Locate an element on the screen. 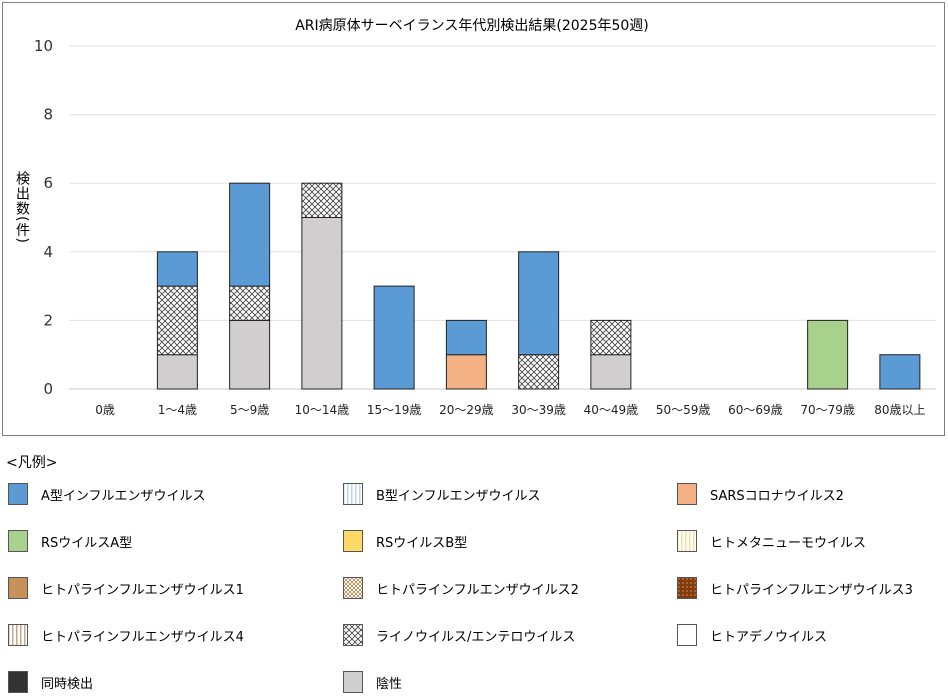 The width and height of the screenshot is (948, 696). legend-label: SARSコロナウイルス2 is located at coordinates (777, 496).